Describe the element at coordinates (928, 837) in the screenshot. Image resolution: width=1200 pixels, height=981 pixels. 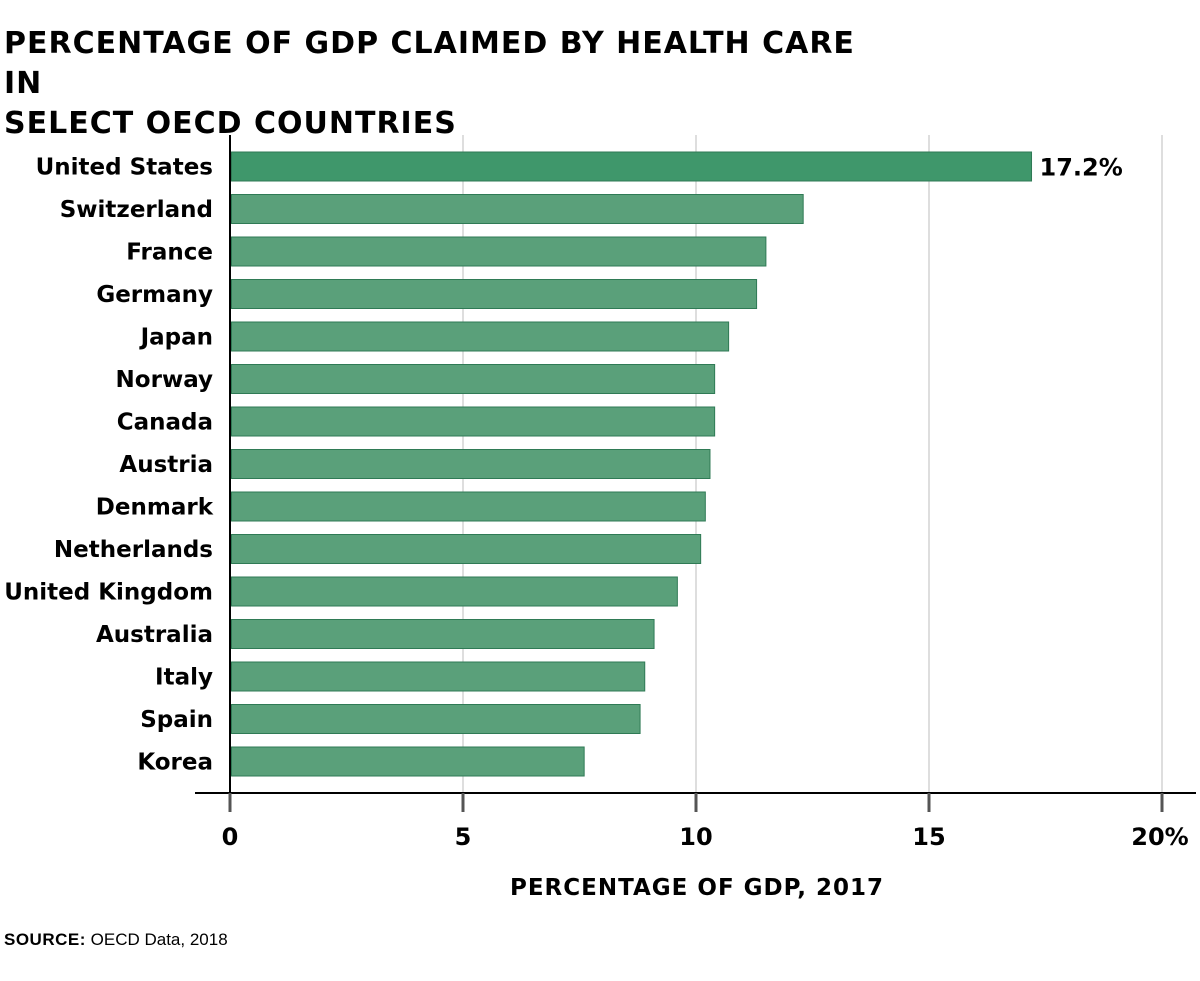
I see `x-tick-label: 15` at that location.